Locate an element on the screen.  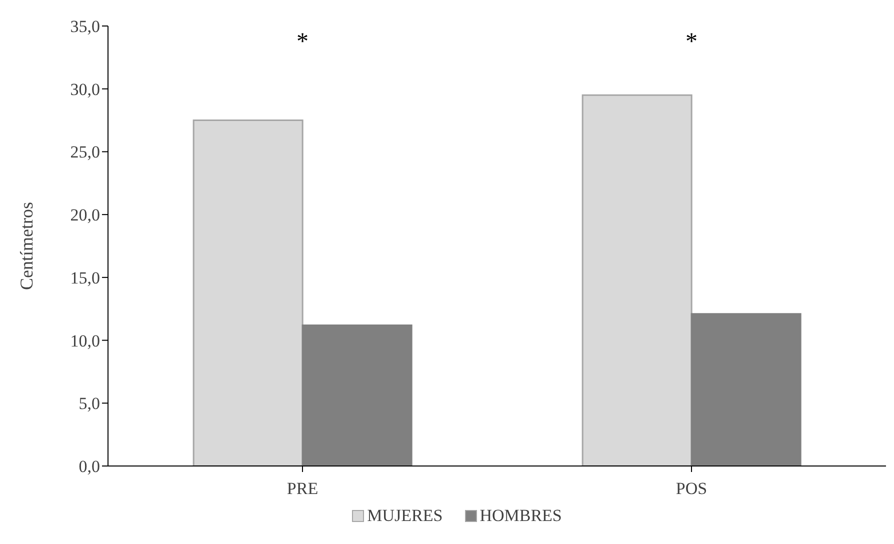
legend-label: HOMBRES is located at coordinates (520, 516).